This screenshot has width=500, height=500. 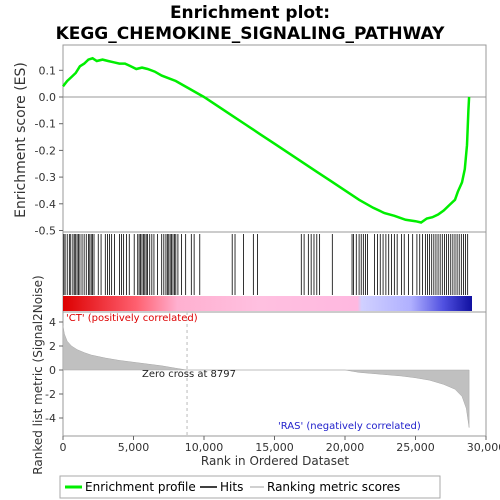 I want to click on es-ytick-label: -0.3, so click(x=45, y=177).